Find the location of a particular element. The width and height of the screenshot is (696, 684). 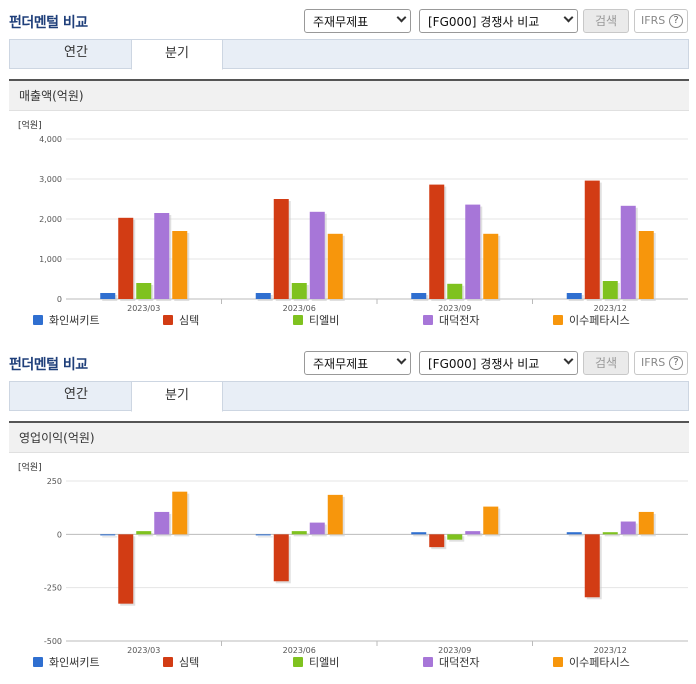

y-tick-label: 0 is located at coordinates (59, 534).